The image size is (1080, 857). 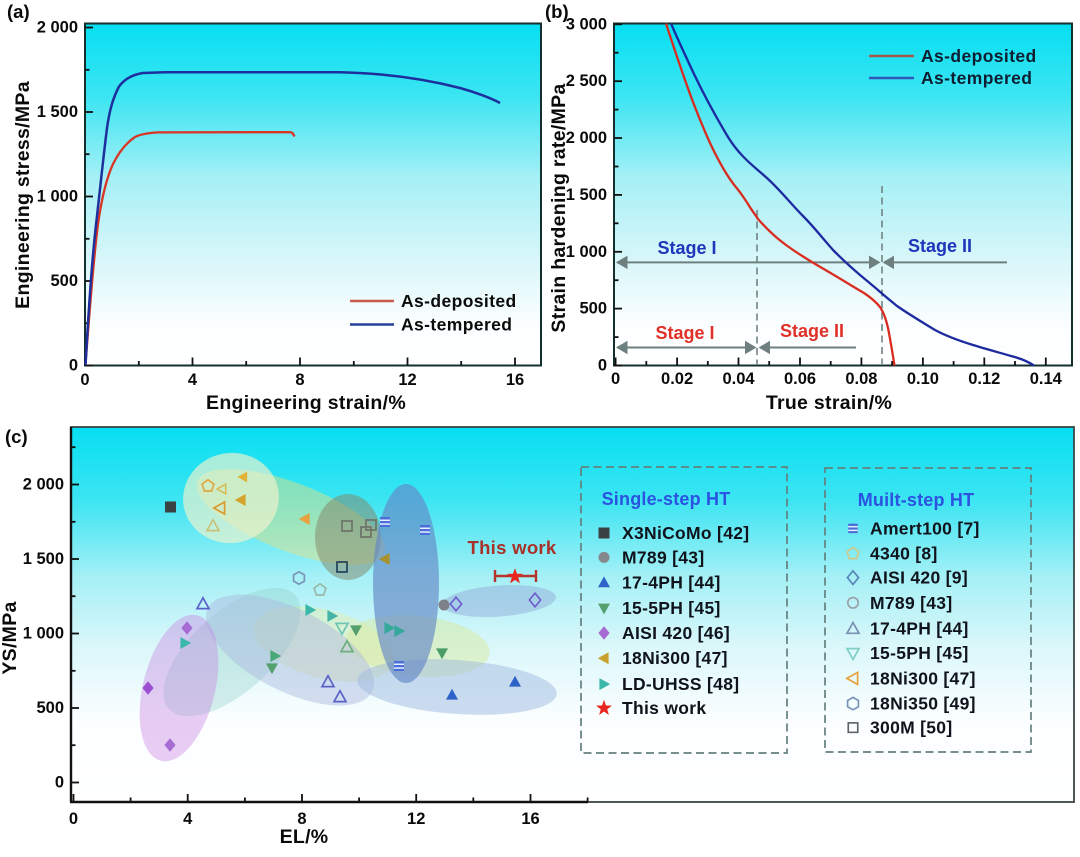 What do you see at coordinates (680, 684) in the screenshot?
I see `svg-text: LD-UHSS [48]` at bounding box center [680, 684].